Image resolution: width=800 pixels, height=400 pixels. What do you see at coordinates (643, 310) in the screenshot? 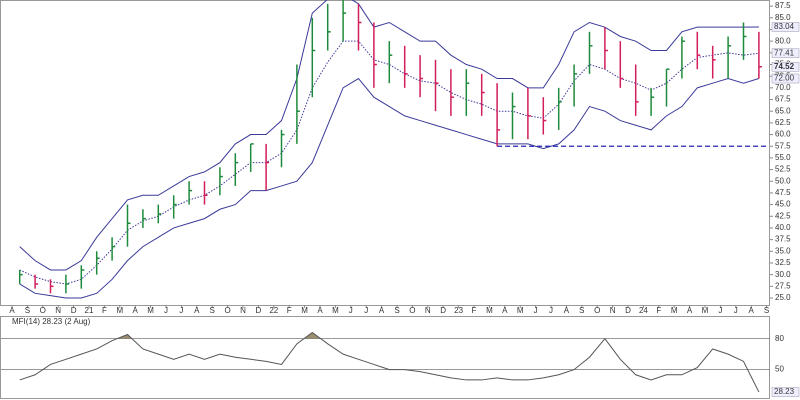
I see `x-tick-label: 24` at bounding box center [643, 310].